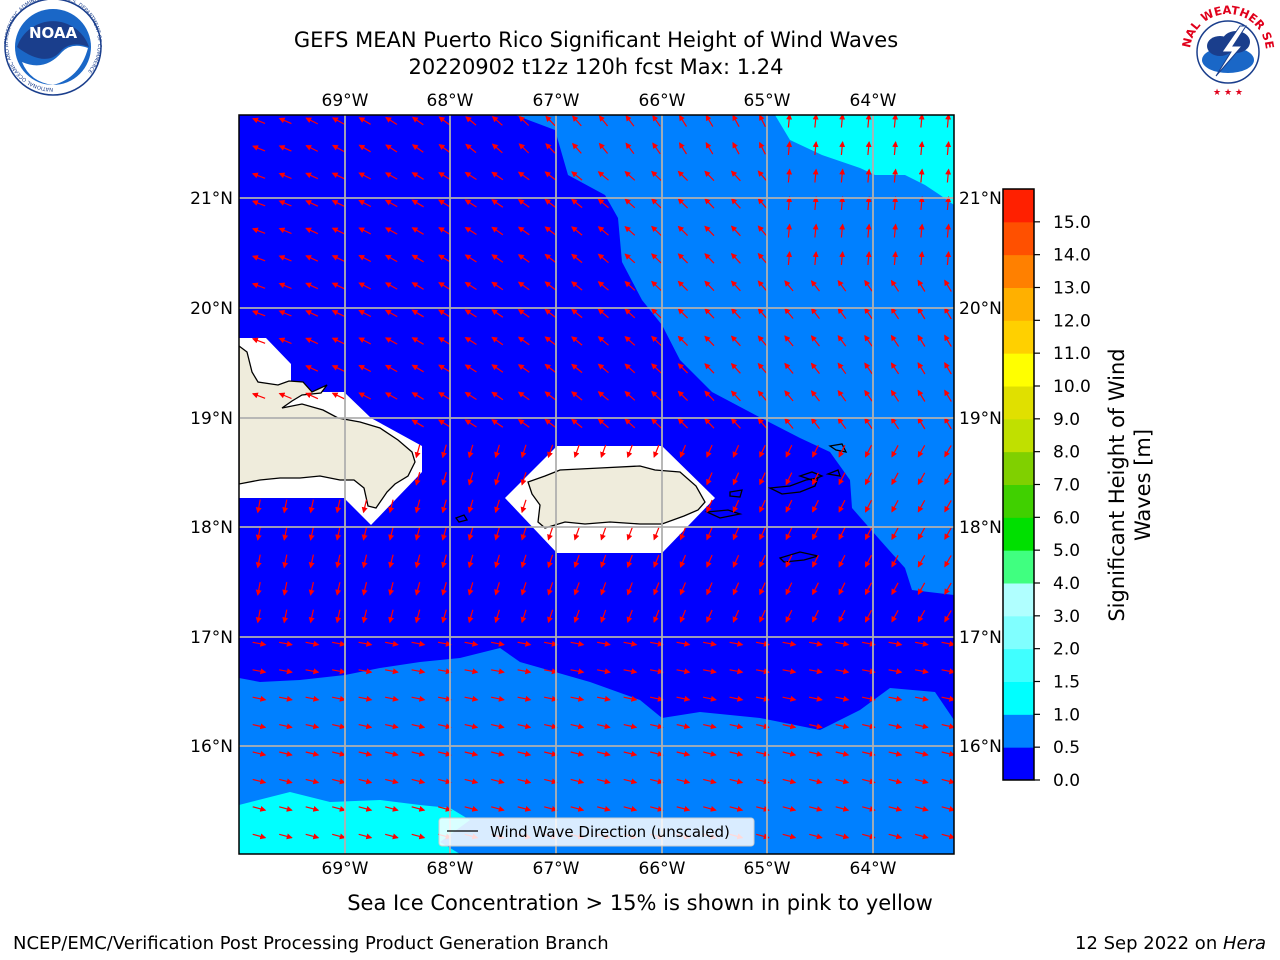  I want to click on island-mona, so click(461, 518).